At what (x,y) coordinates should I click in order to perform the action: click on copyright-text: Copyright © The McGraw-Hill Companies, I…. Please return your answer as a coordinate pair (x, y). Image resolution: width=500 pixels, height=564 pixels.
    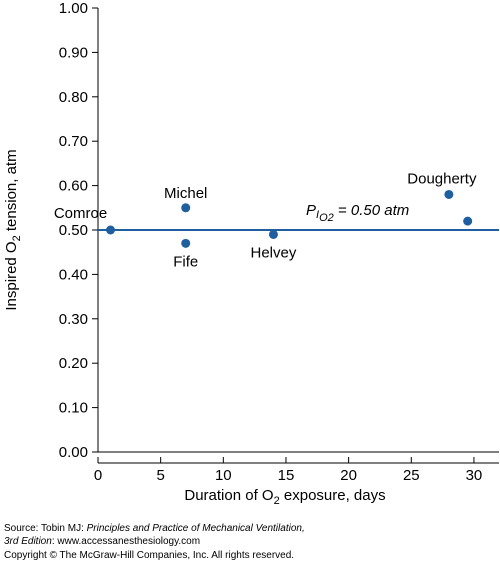
    Looking at the image, I should click on (149, 555).